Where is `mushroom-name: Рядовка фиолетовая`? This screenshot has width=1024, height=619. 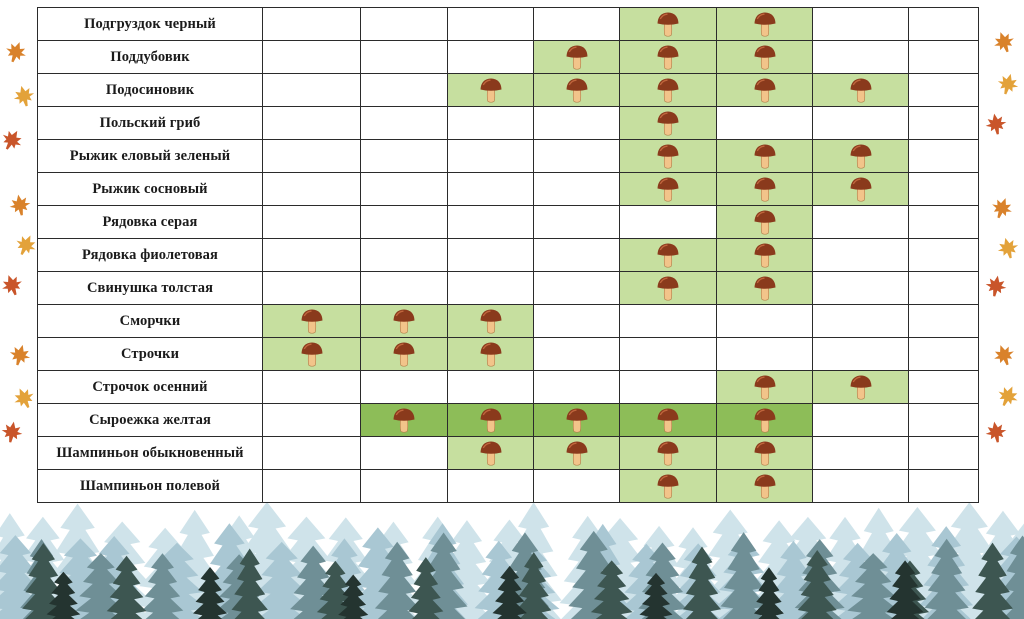 mushroom-name: Рядовка фиолетовая is located at coordinates (150, 255).